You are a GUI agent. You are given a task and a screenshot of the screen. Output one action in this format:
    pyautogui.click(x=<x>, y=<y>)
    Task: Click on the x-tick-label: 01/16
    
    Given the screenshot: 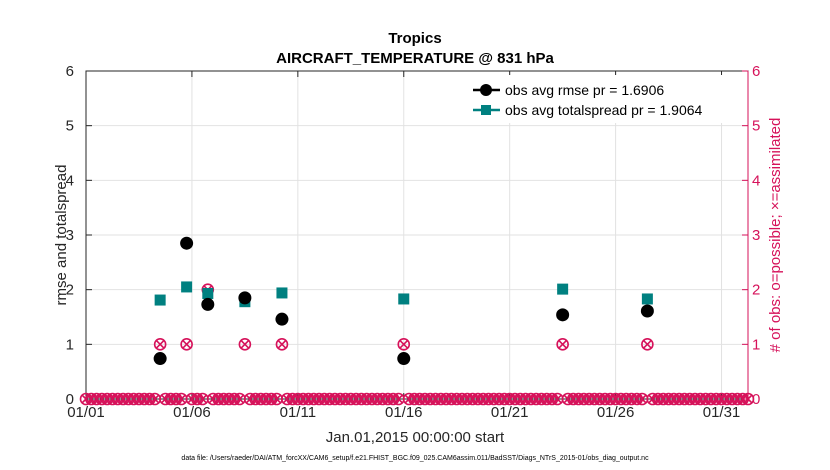 What is the action you would take?
    pyautogui.click(x=404, y=412)
    